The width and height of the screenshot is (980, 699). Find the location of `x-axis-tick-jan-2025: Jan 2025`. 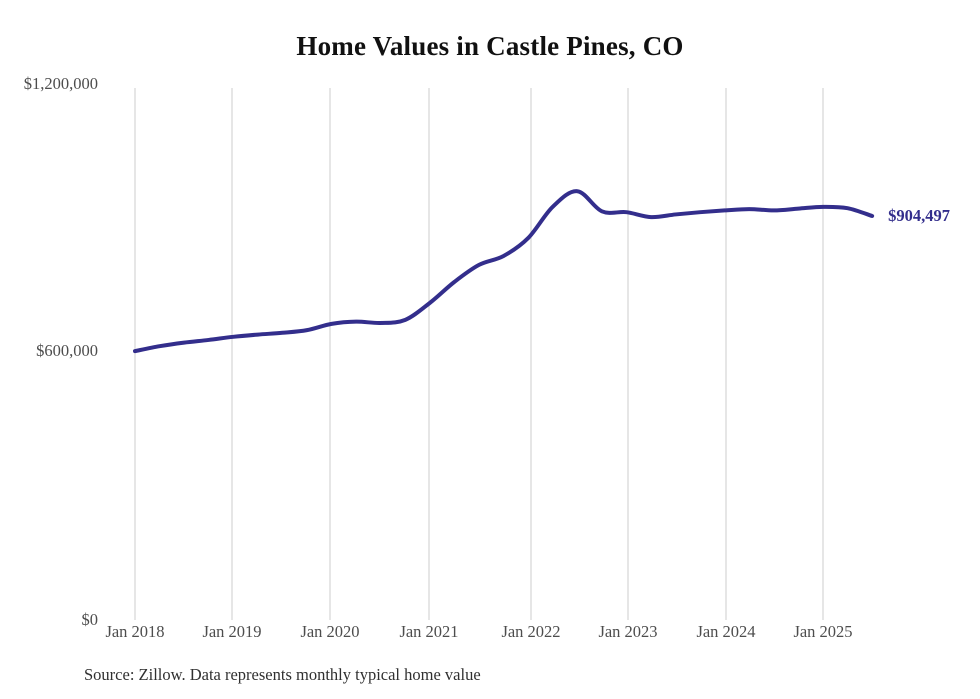

x-axis-tick-jan-2025: Jan 2025 is located at coordinates (823, 631).